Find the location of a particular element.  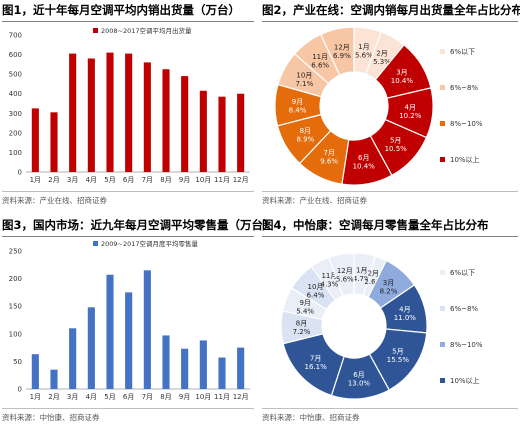

y-tick-label: 600 is located at coordinates (15, 55).